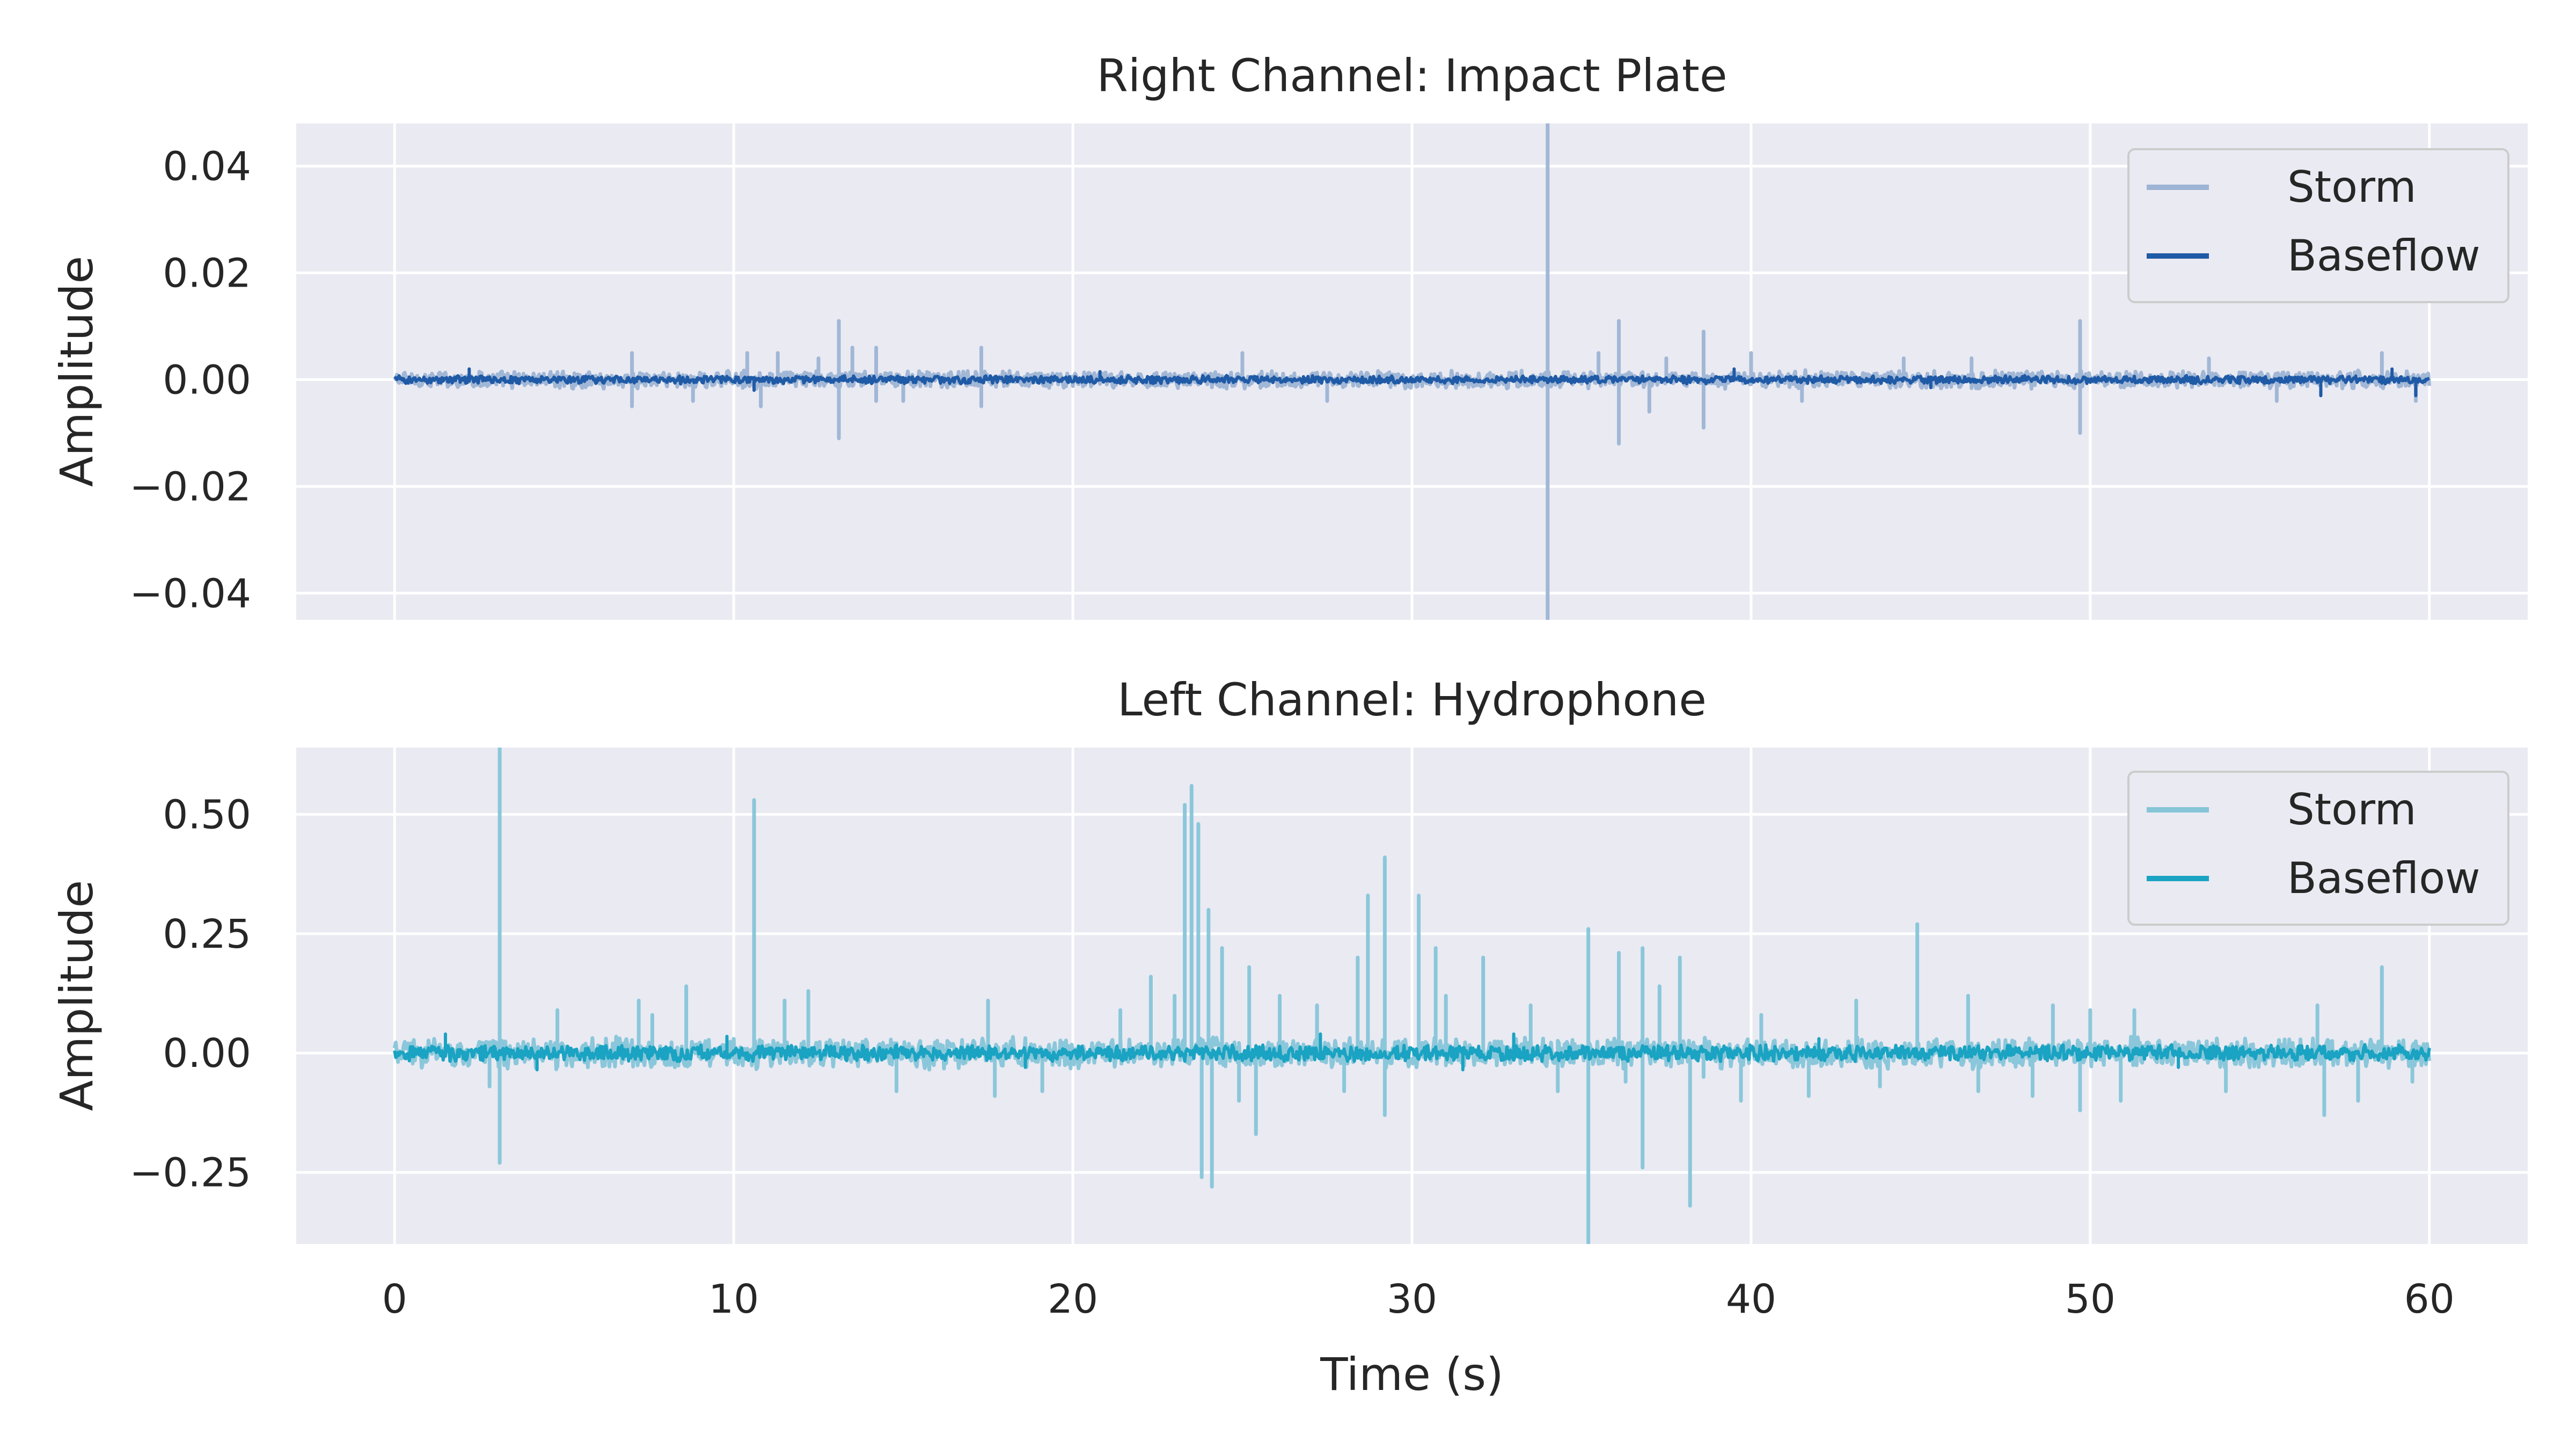 Image resolution: width=2576 pixels, height=1449 pixels. I want to click on impact-plate-title: Right Channel: Impact Plate, so click(1411, 75).